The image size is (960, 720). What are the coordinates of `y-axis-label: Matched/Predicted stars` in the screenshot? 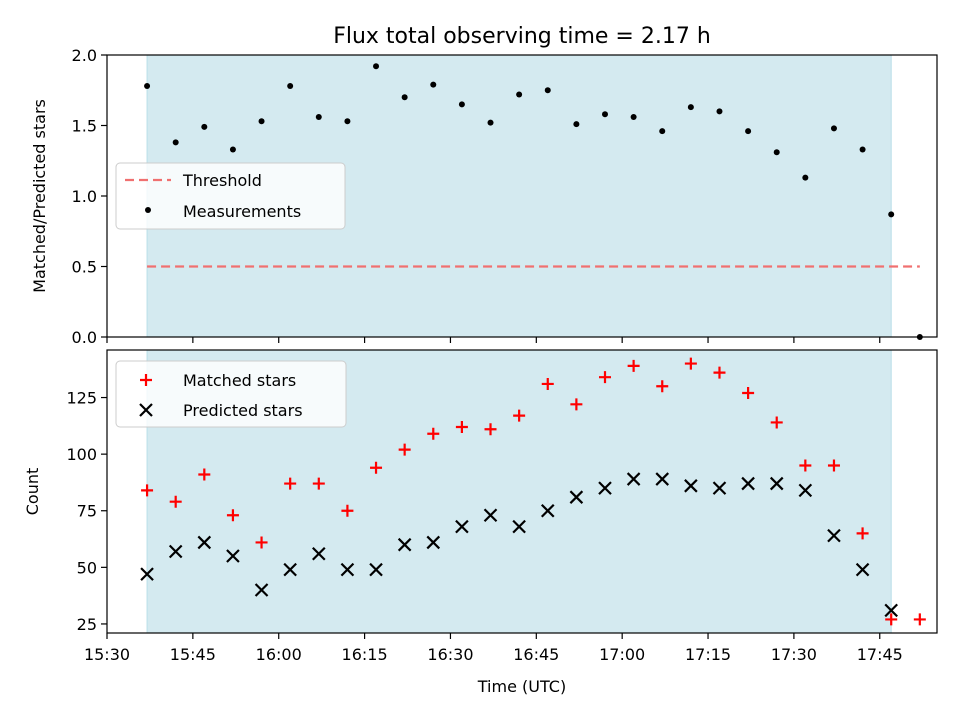 It's located at (39, 196).